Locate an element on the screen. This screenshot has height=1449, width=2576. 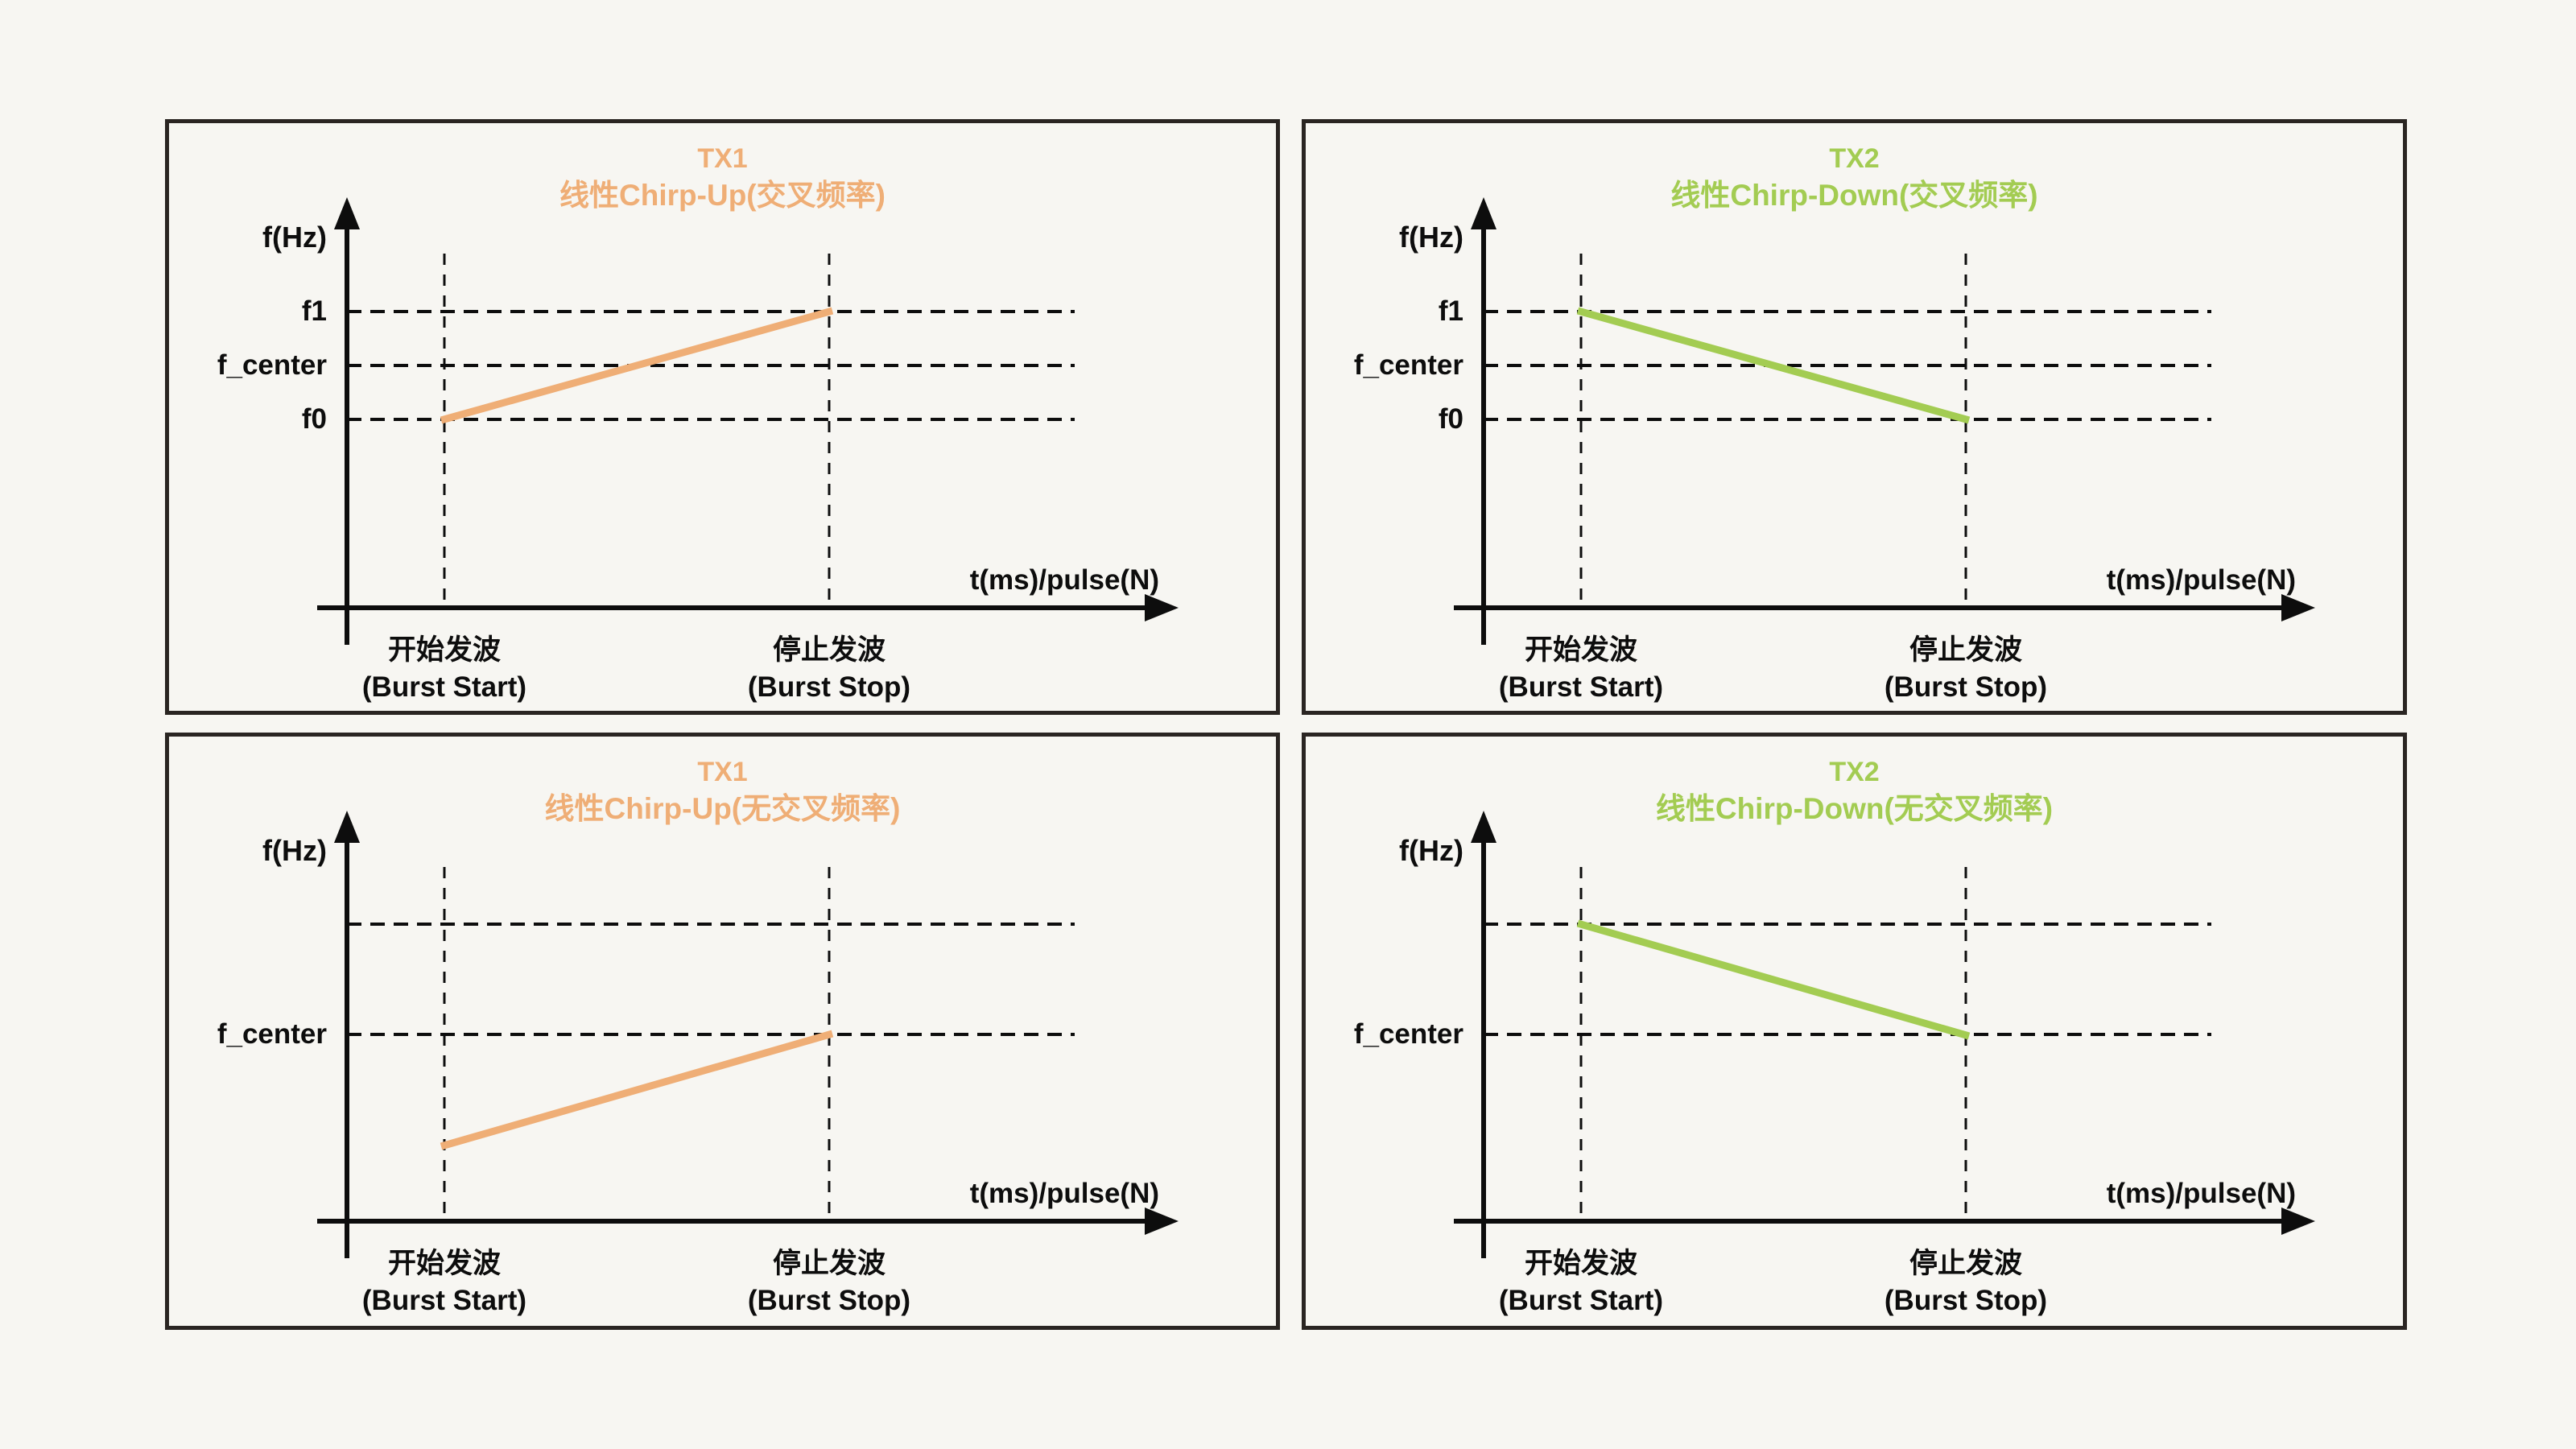
panel-subtitle: 线性Chirp-Down(无交叉频率) is located at coordinates (1854, 808).